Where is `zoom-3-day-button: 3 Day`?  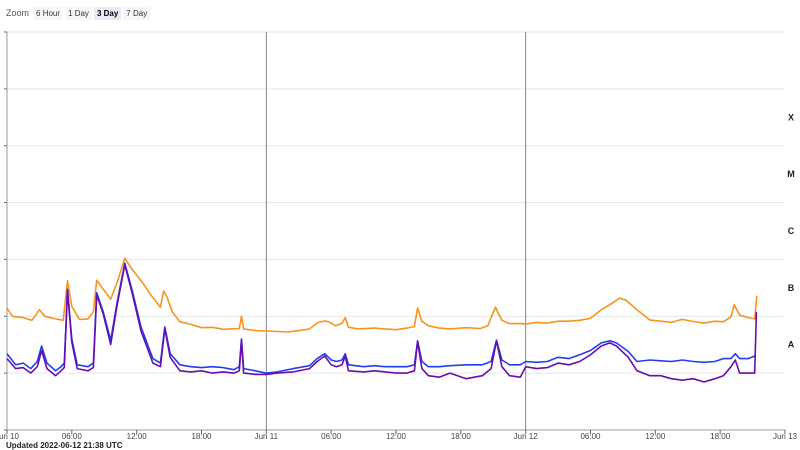
zoom-3-day-button: 3 Day is located at coordinates (107, 13).